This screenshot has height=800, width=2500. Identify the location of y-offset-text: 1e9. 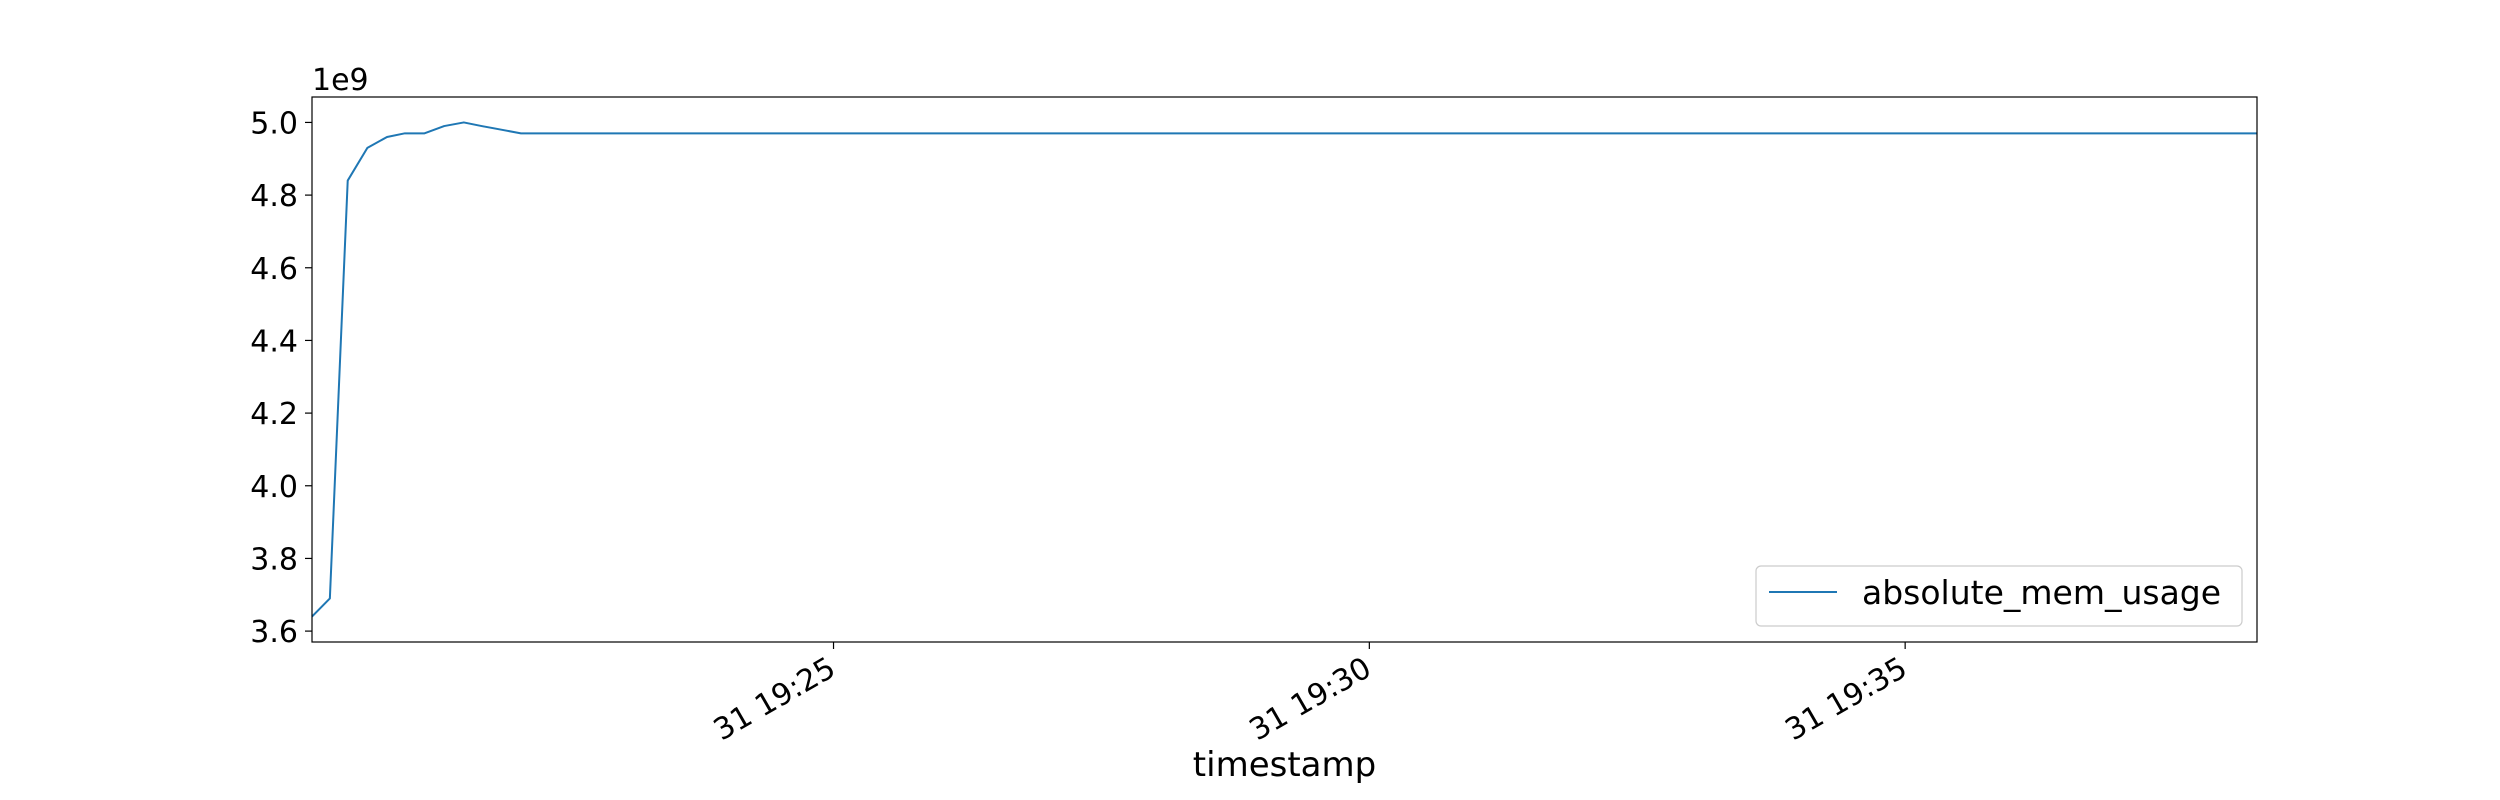
(340, 80).